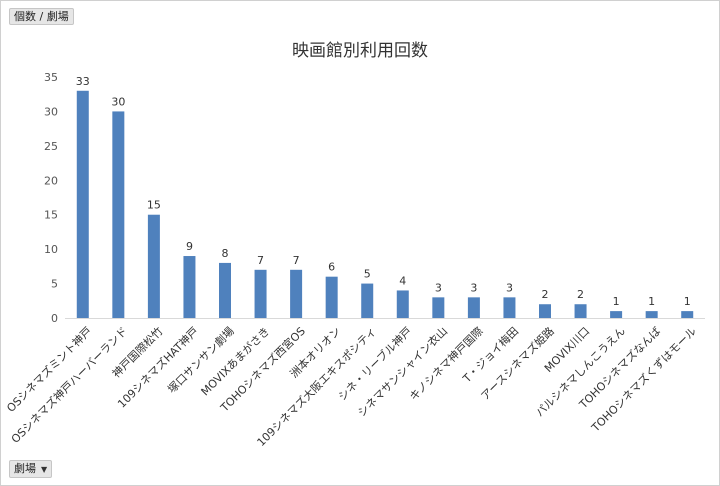  What do you see at coordinates (331, 267) in the screenshot?
I see `data-label: 6` at bounding box center [331, 267].